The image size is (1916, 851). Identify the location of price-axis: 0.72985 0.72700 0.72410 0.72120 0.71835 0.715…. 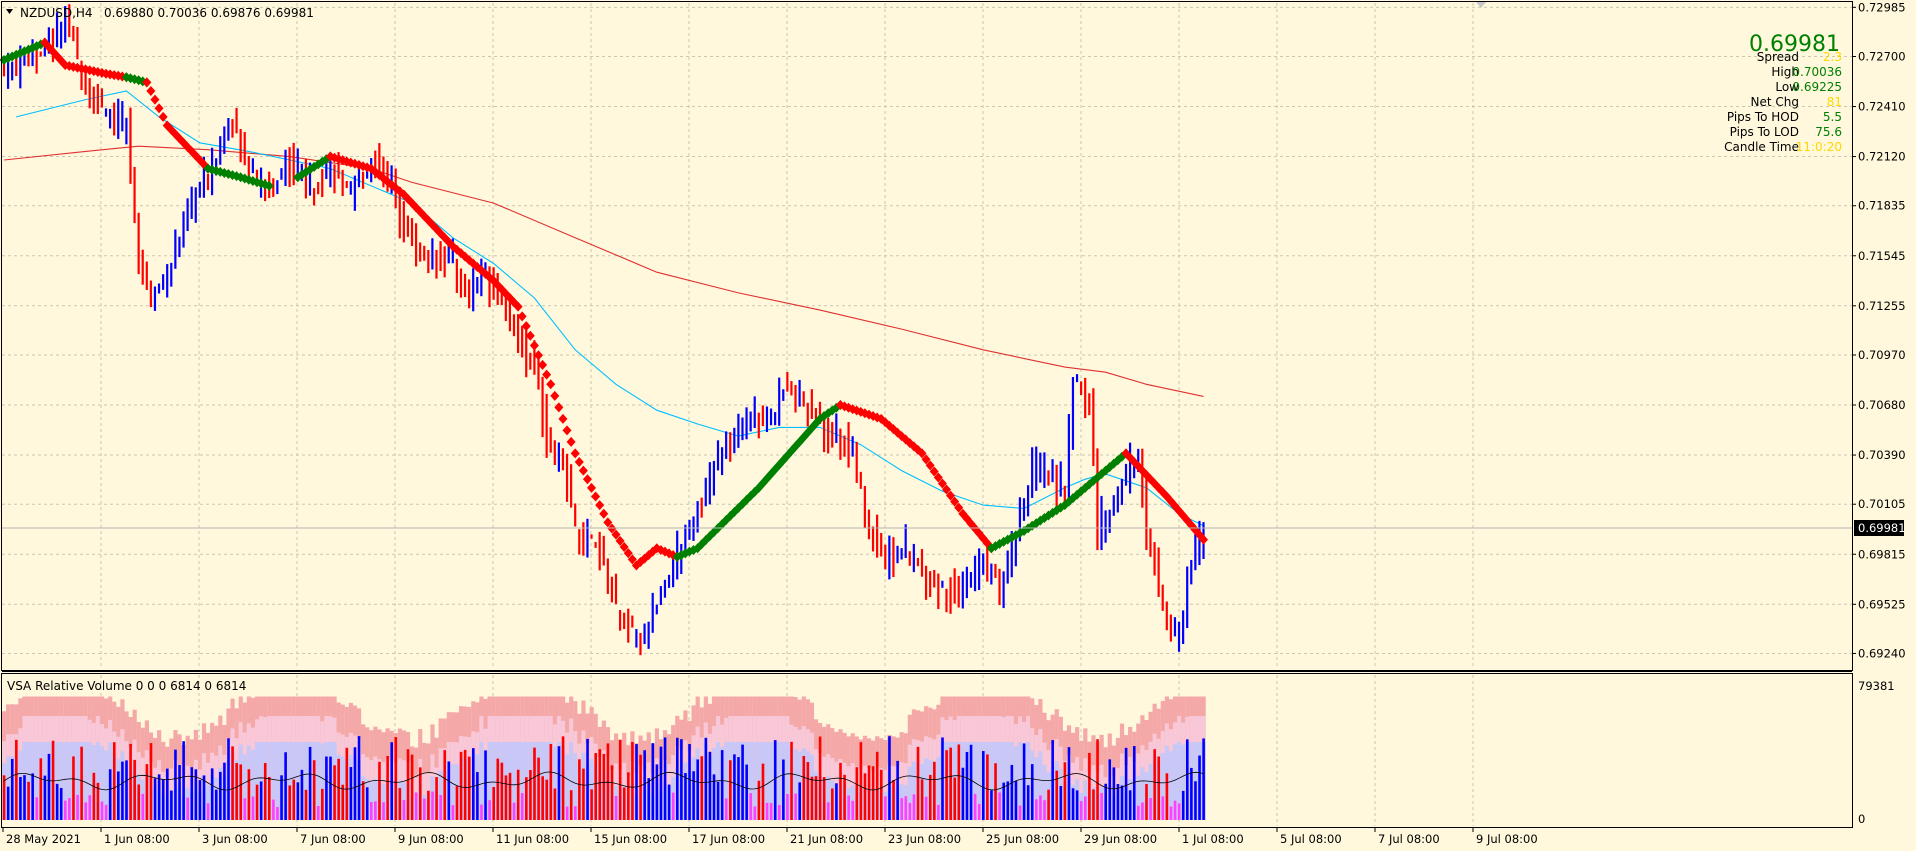
(1879, 330).